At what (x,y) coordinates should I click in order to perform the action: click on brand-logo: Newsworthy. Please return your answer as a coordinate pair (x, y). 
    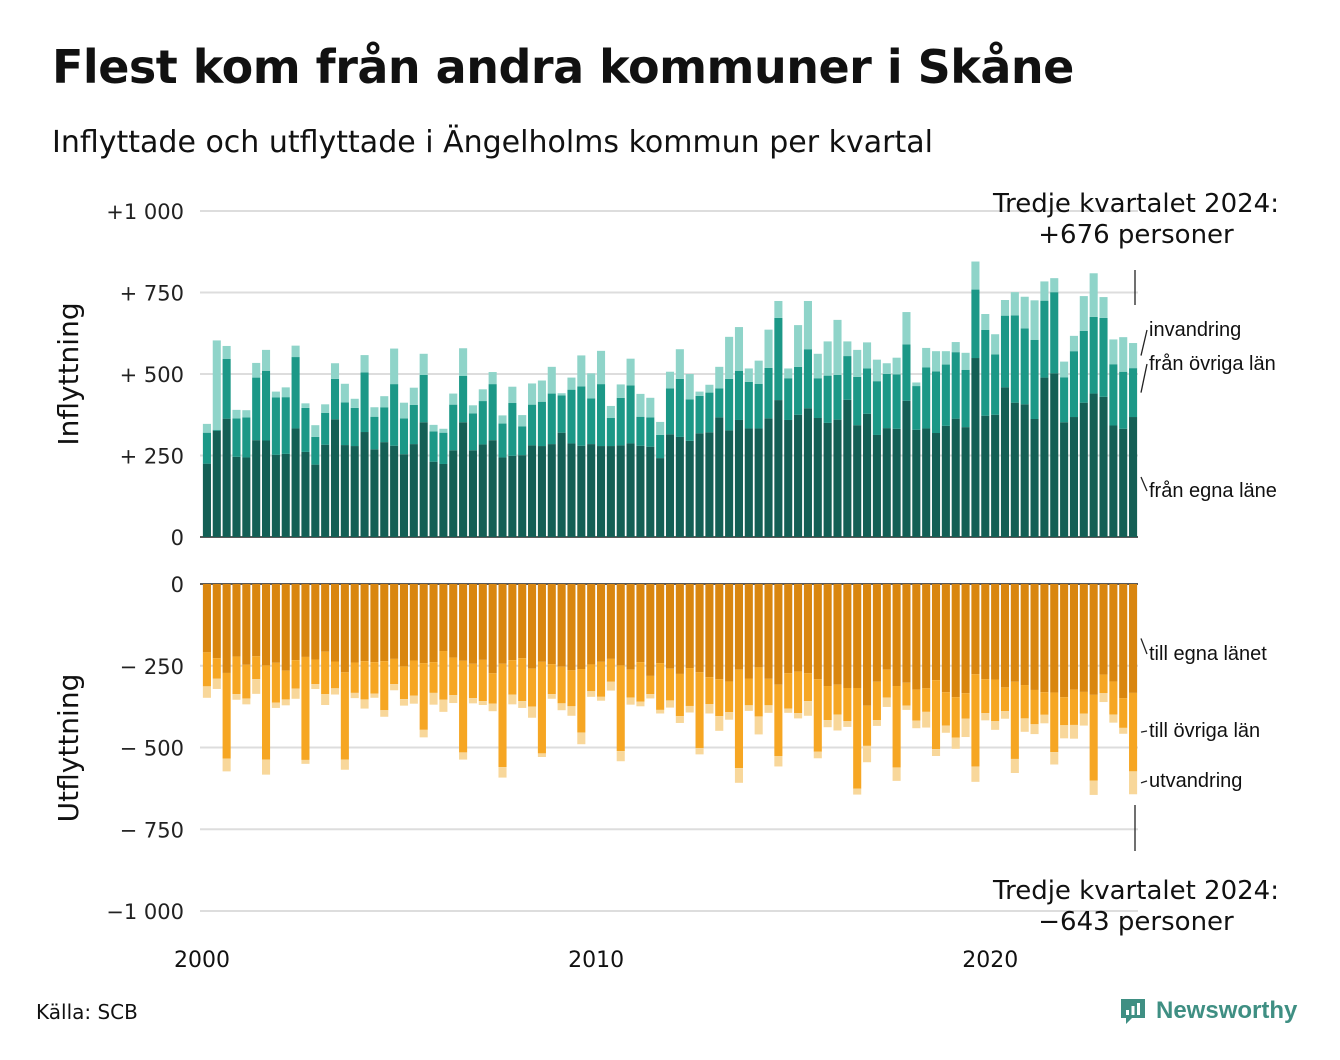
    Looking at the image, I should click on (1207, 1011).